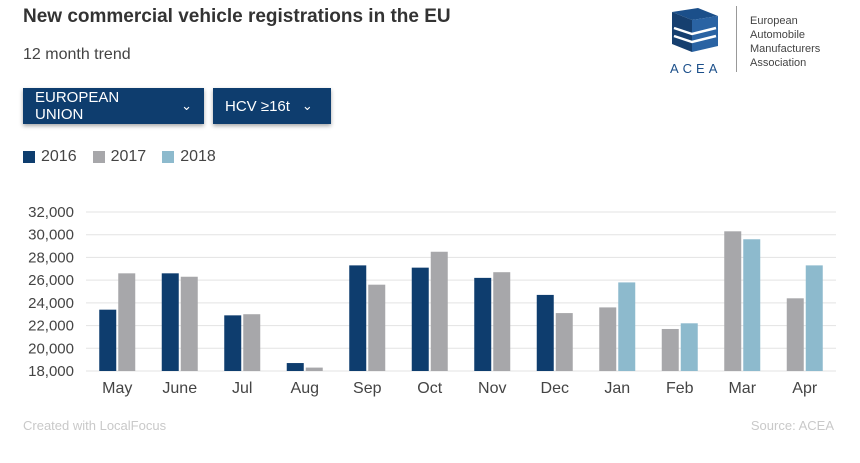 The height and width of the screenshot is (463, 860). I want to click on y-tick-label: 32,000, so click(51, 212).